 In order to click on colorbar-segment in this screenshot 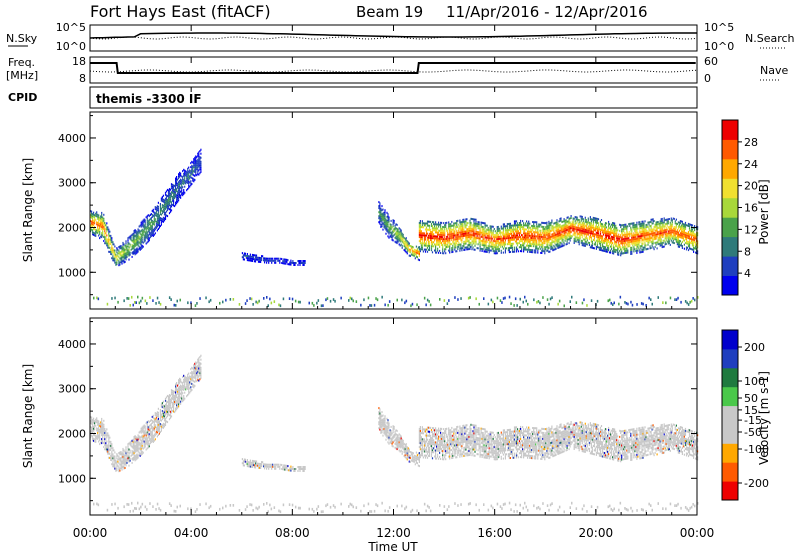, I will do `click(730, 227)`.